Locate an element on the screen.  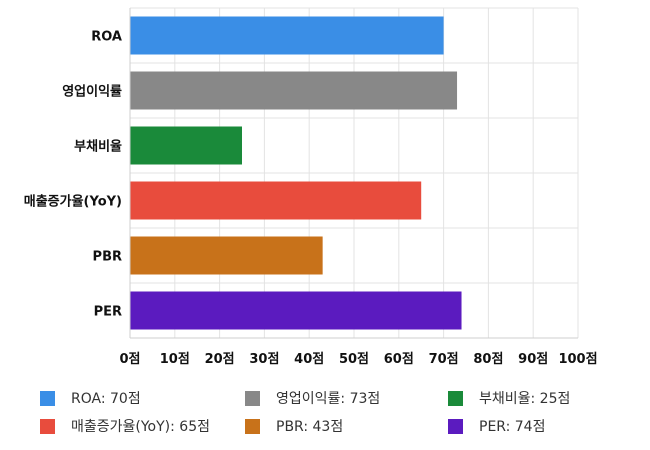
y-category-label: PBR is located at coordinates (107, 257).